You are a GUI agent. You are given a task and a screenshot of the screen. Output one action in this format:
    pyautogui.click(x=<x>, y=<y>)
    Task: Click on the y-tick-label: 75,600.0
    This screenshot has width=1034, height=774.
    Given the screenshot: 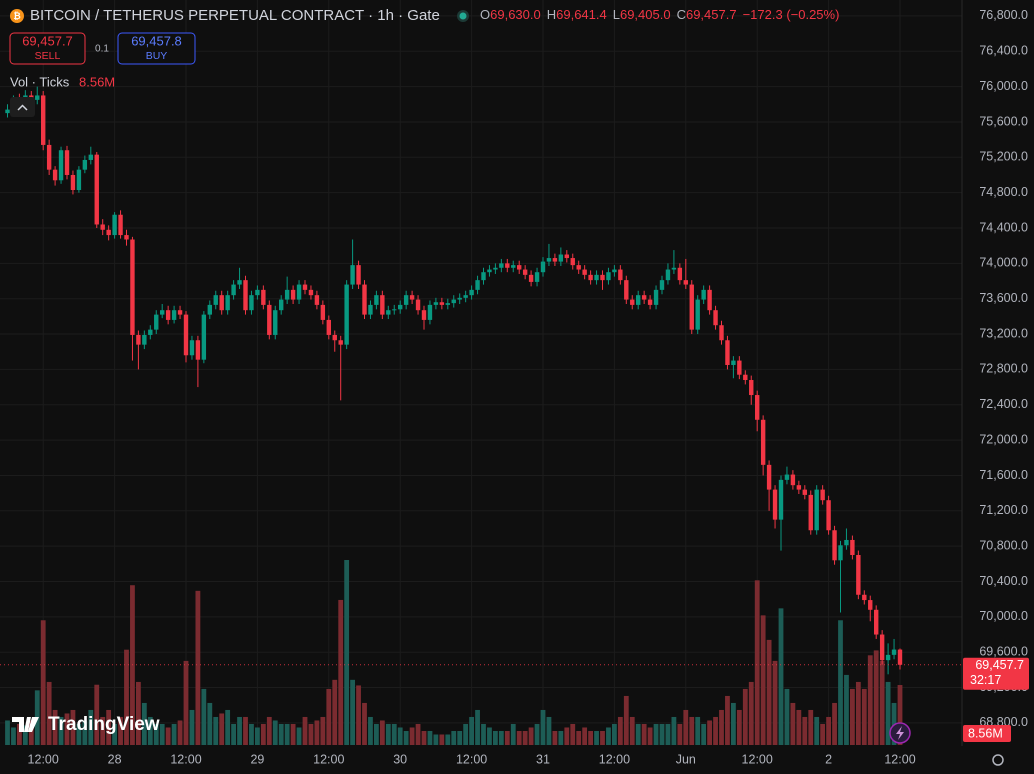 What is the action you would take?
    pyautogui.click(x=1003, y=121)
    